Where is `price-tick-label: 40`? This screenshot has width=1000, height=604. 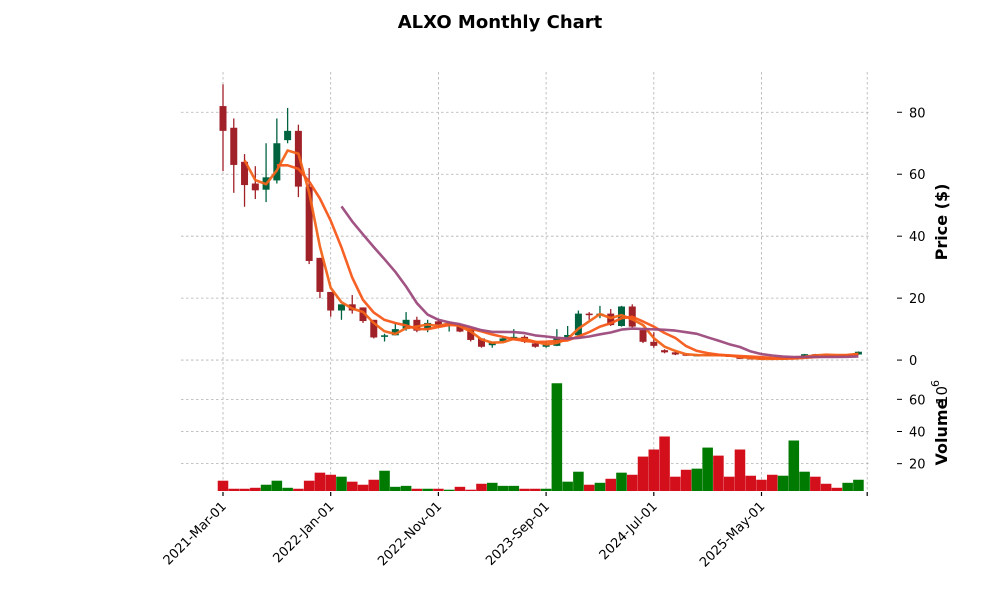
price-tick-label: 40 is located at coordinates (917, 237).